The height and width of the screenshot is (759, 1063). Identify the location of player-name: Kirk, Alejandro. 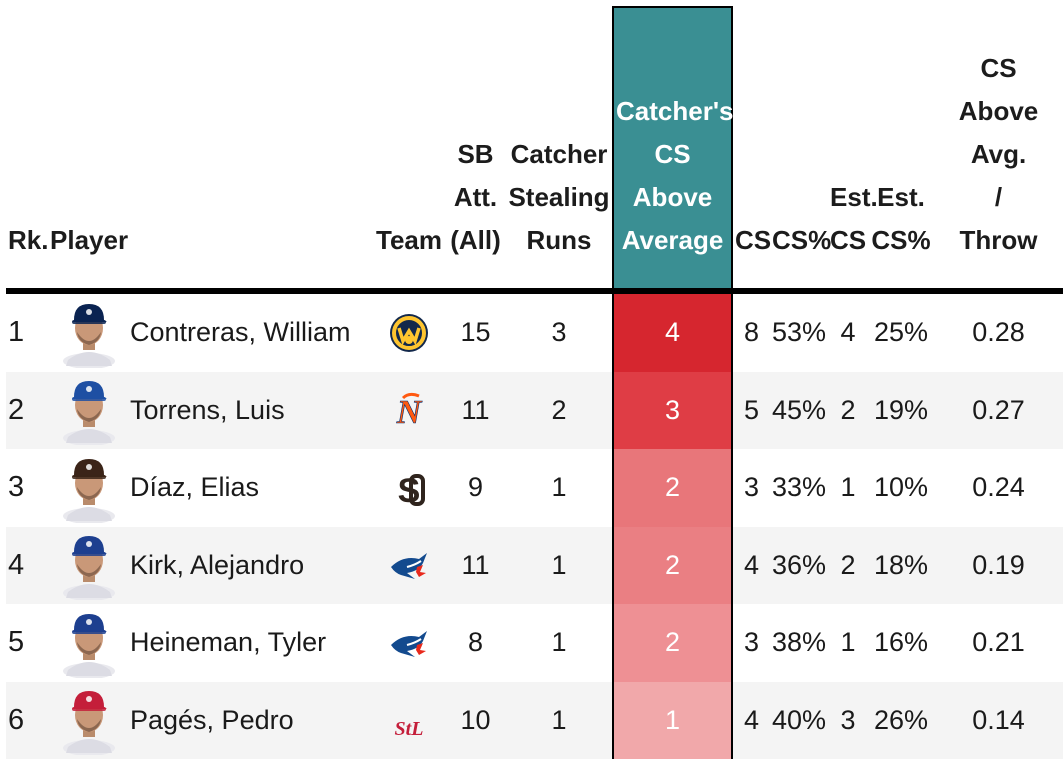
(251, 566).